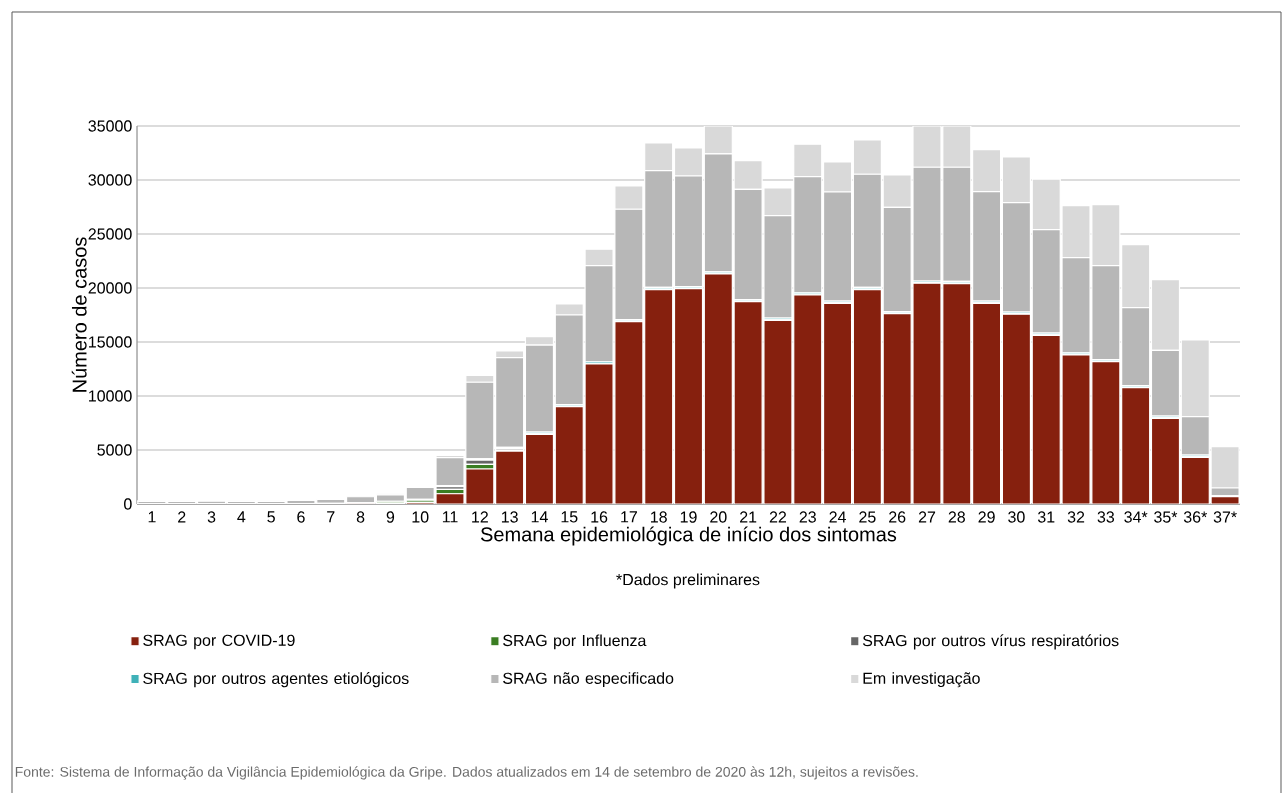  What do you see at coordinates (128, 504) in the screenshot?
I see `y-tick-label: 0` at bounding box center [128, 504].